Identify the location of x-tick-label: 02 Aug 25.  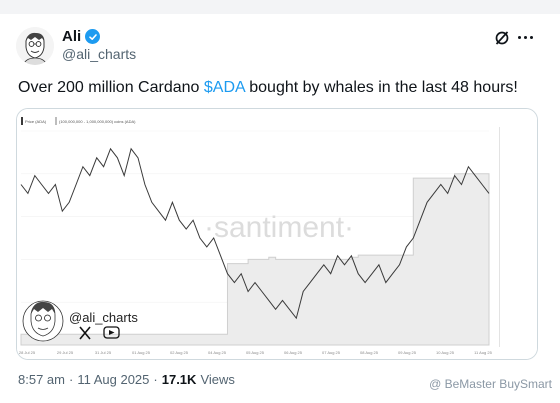
(179, 352).